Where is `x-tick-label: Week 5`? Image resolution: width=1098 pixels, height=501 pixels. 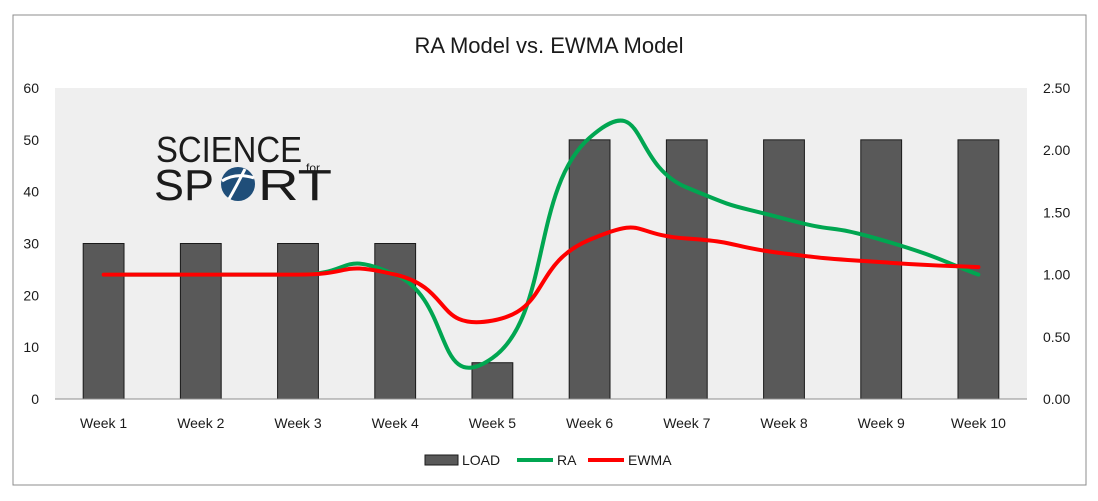 x-tick-label: Week 5 is located at coordinates (492, 423).